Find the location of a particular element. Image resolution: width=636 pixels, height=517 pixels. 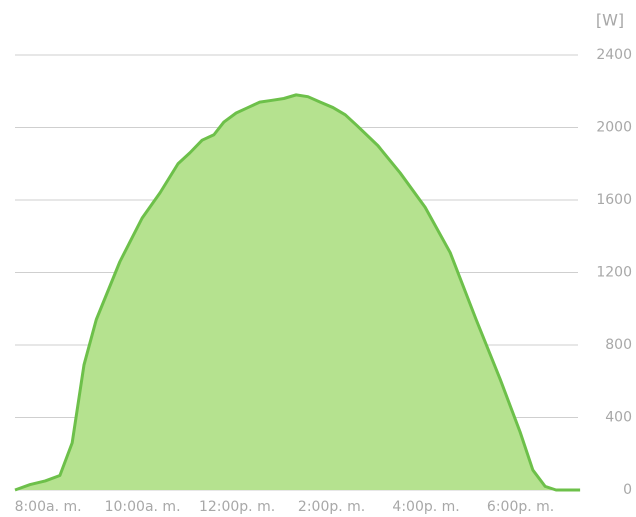

y-tick-label: 800 is located at coordinates (618, 345).